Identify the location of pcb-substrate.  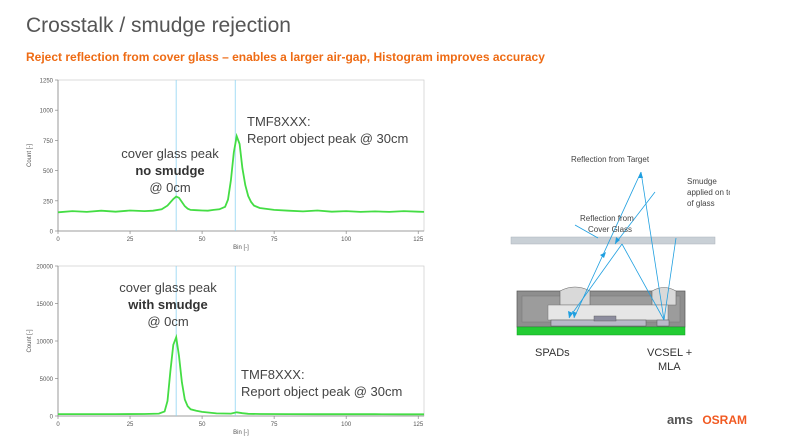
(601, 331).